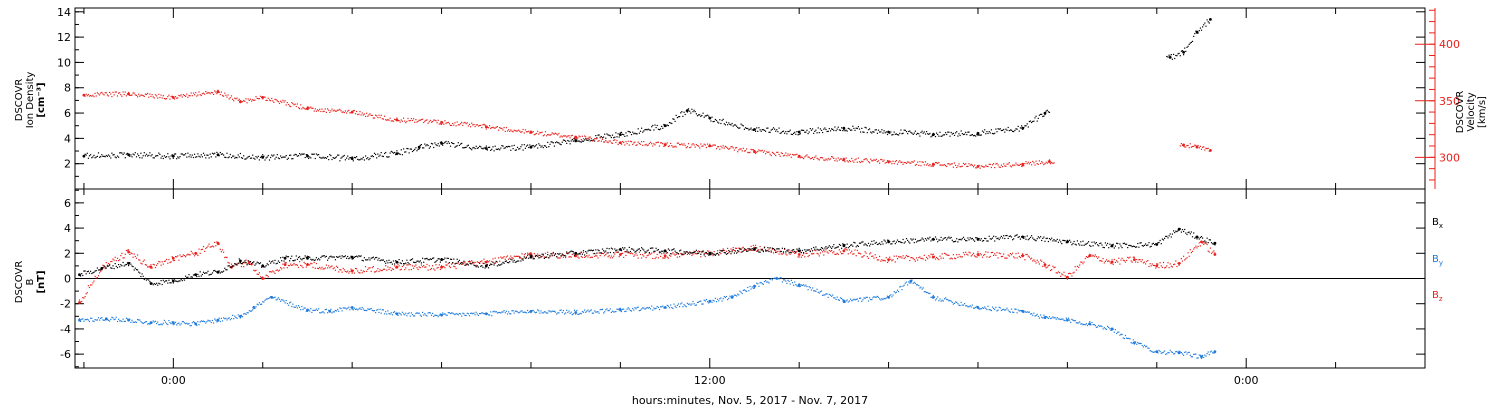  Describe the element at coordinates (64, 37) in the screenshot. I see `density-tick-label: 12` at that location.